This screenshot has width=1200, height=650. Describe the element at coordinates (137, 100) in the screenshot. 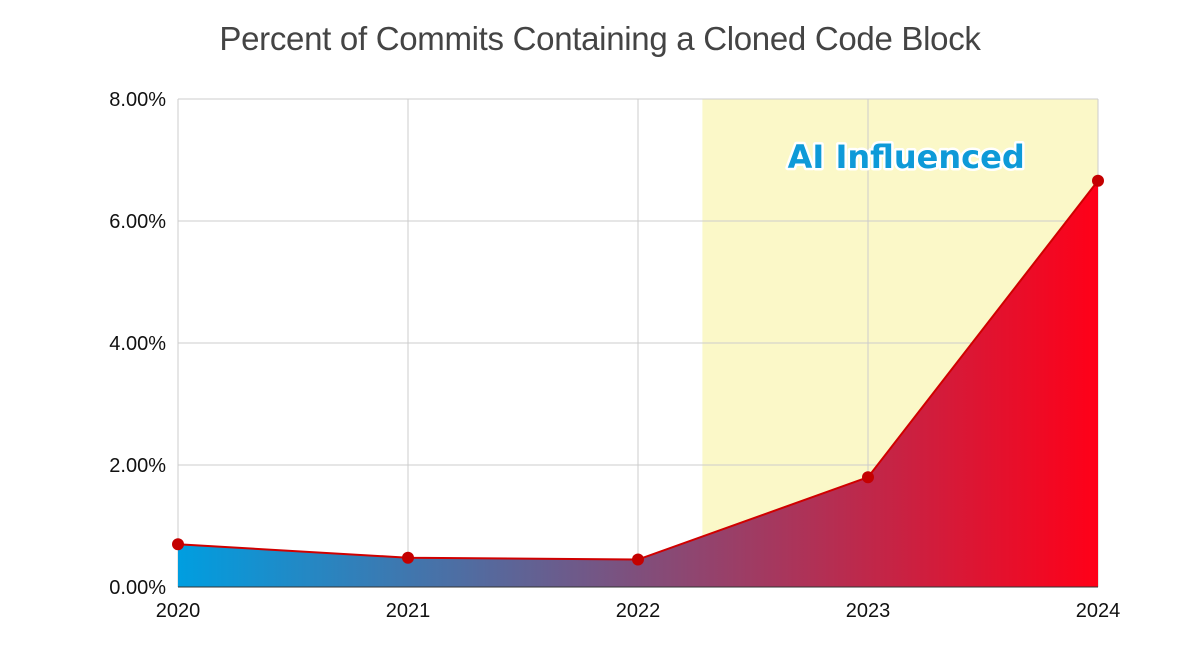

I see `y-tick-label: 8.00%` at that location.